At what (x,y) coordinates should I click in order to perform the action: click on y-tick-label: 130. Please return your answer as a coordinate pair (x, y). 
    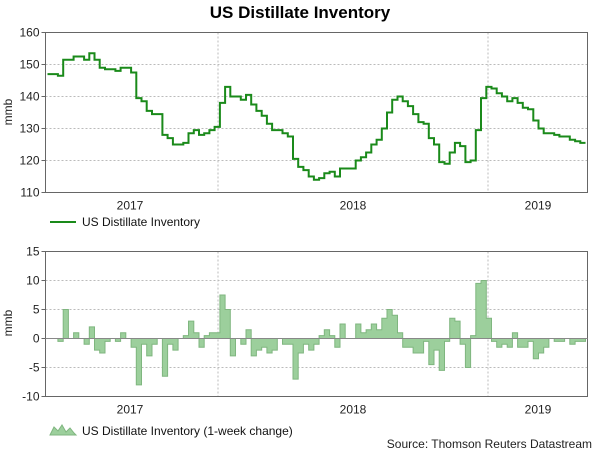
    Looking at the image, I should click on (29, 129).